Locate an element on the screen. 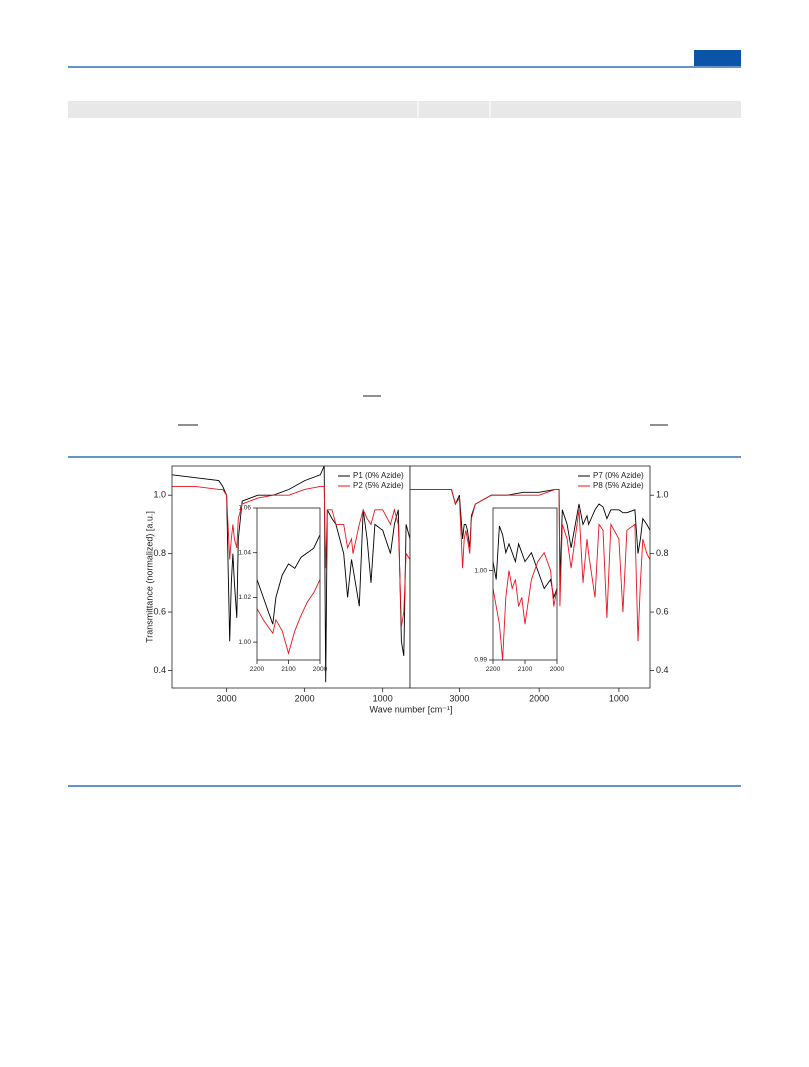 This screenshot has height=1067, width=809. y-axis-label: Transmittance (normalized) [a.u.] is located at coordinates (149, 577).